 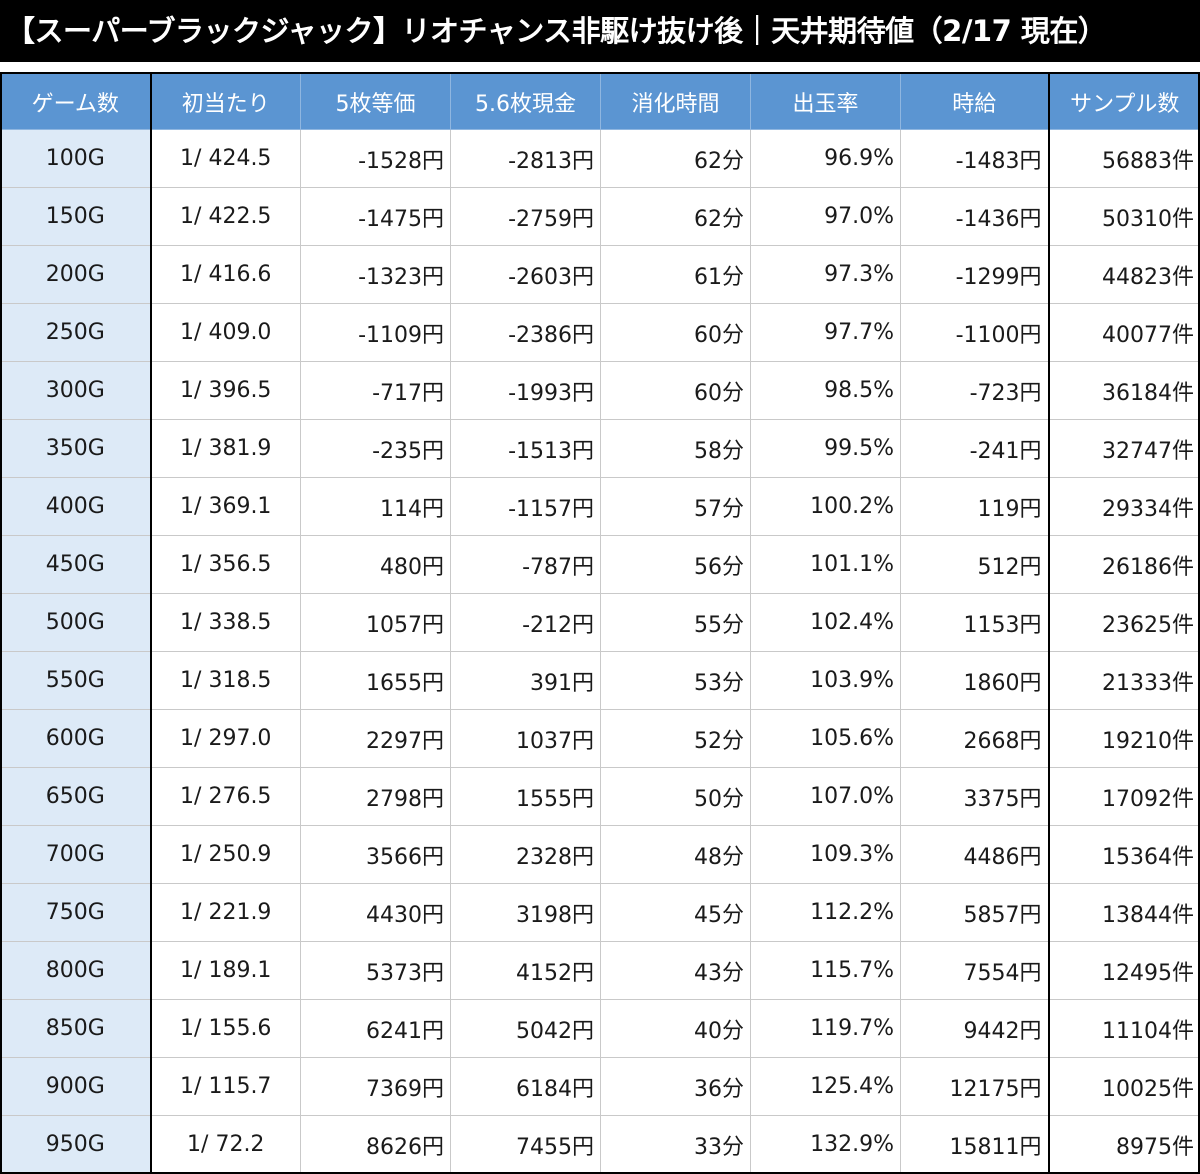 I want to click on cell-first-hit: 1/ 250.9, so click(x=225, y=854).